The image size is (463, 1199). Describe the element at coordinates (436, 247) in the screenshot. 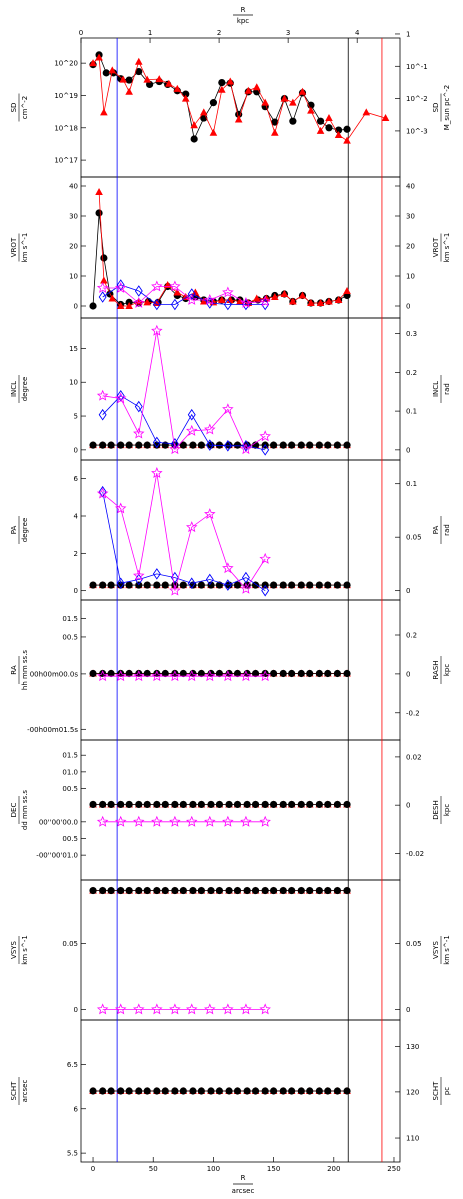

I see `right-axis-name: VROT` at that location.